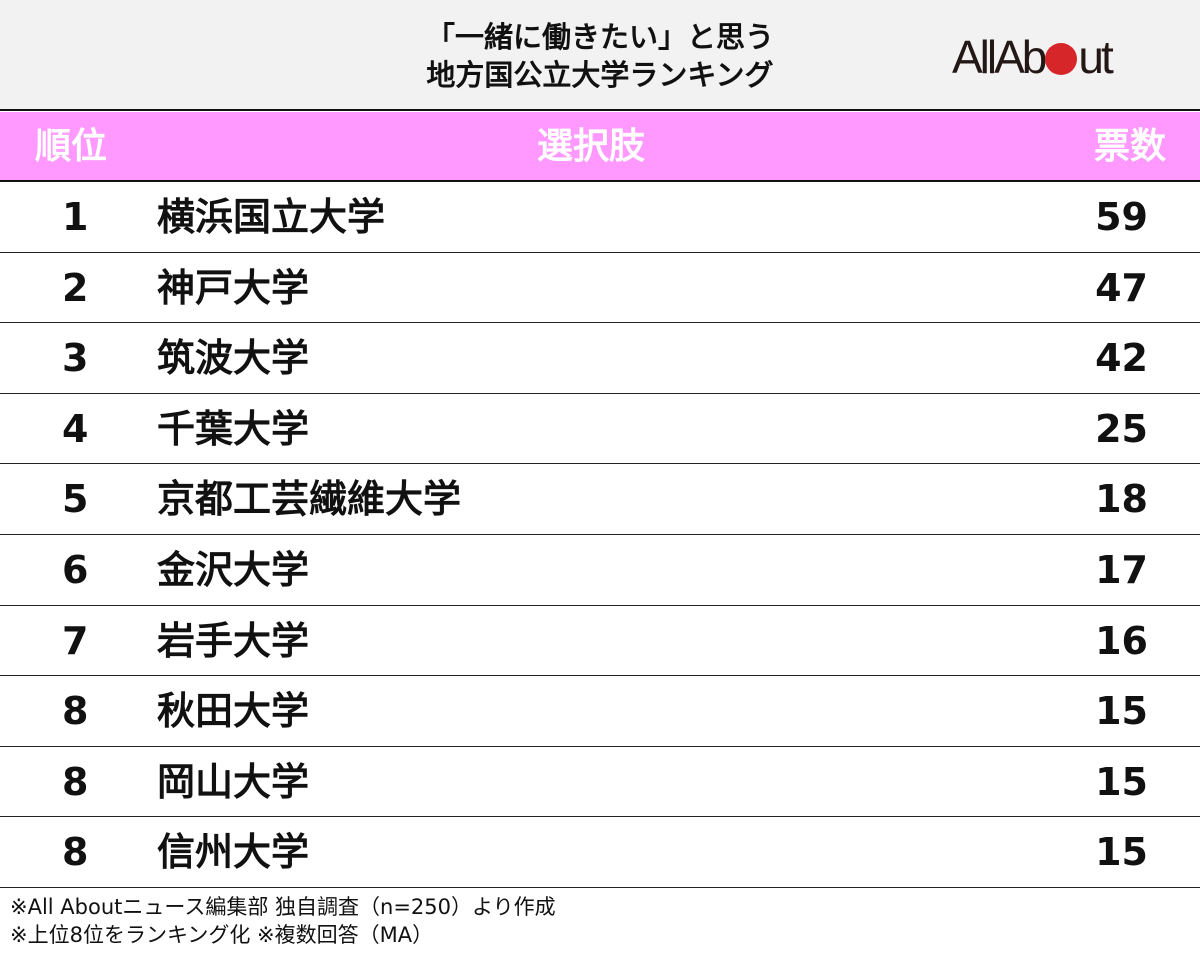  I want to click on choice-cell: 京都工芸繊維大学, so click(309, 499).